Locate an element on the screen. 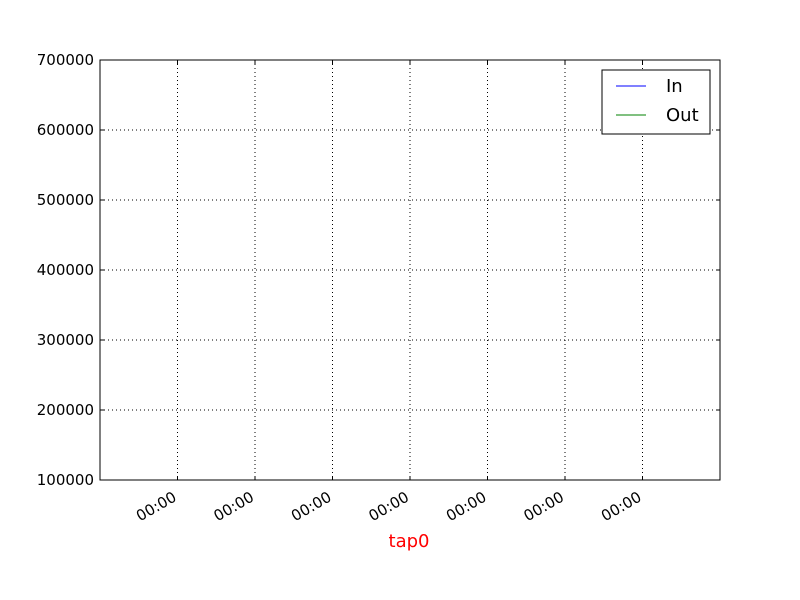  y-tick-label: 200000 is located at coordinates (65, 410).